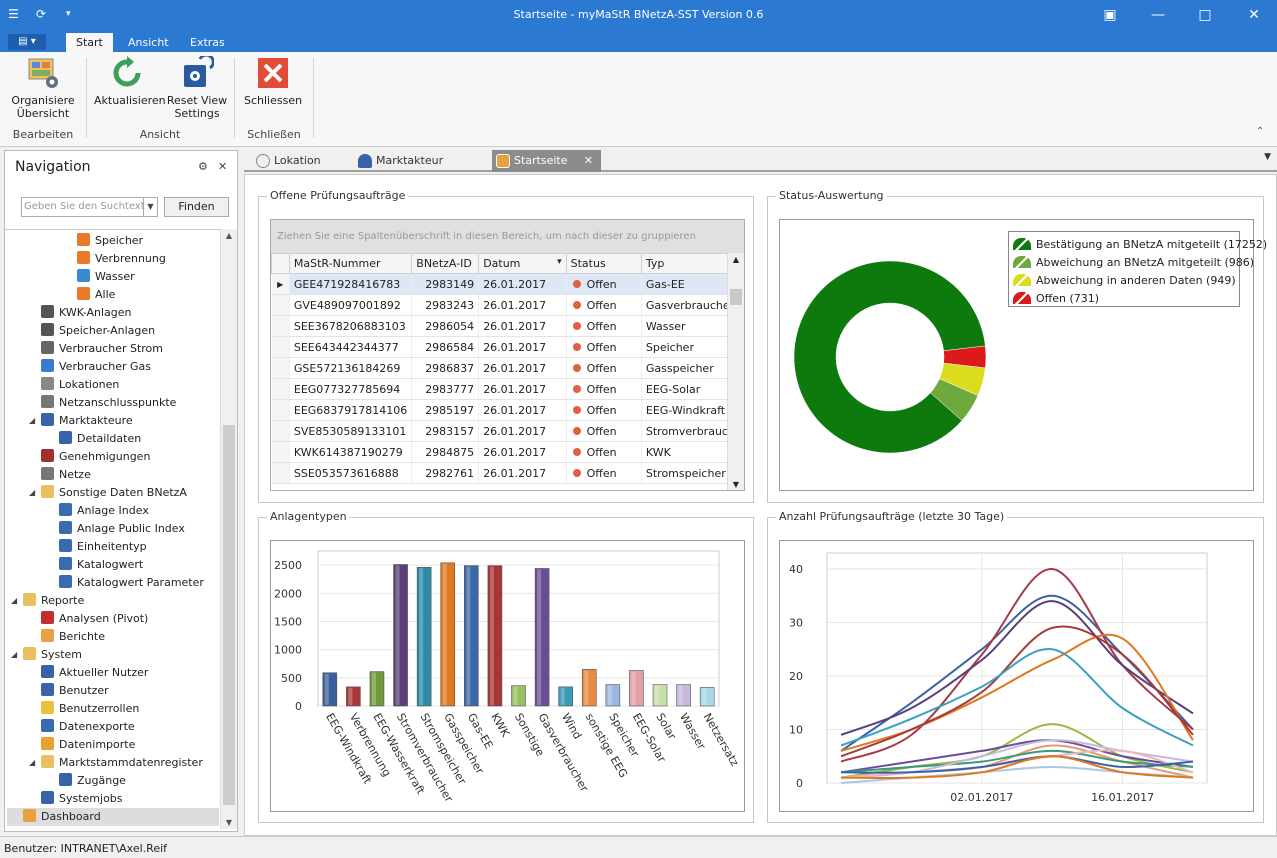 This screenshot has height=858, width=1277. I want to click on table-cell: Stromspeicher, so click(692, 473).